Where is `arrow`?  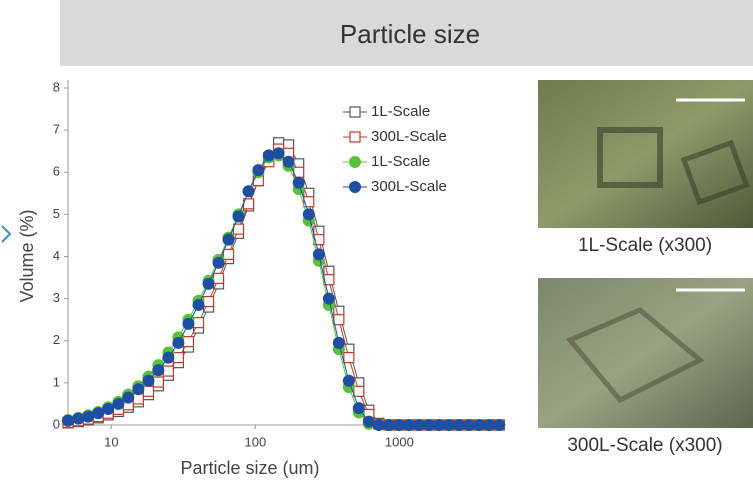 arrow is located at coordinates (6, 234).